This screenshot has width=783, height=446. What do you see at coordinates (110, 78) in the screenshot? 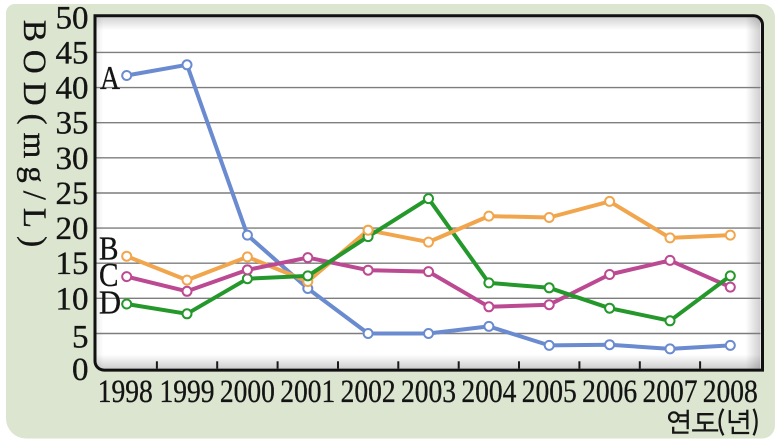
I see `svg-text: A` at bounding box center [110, 78].